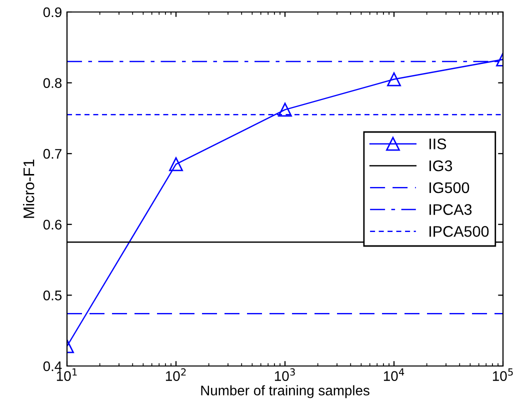 This screenshot has width=517, height=406. Describe the element at coordinates (441, 166) in the screenshot. I see `legend-label: IG3` at that location.